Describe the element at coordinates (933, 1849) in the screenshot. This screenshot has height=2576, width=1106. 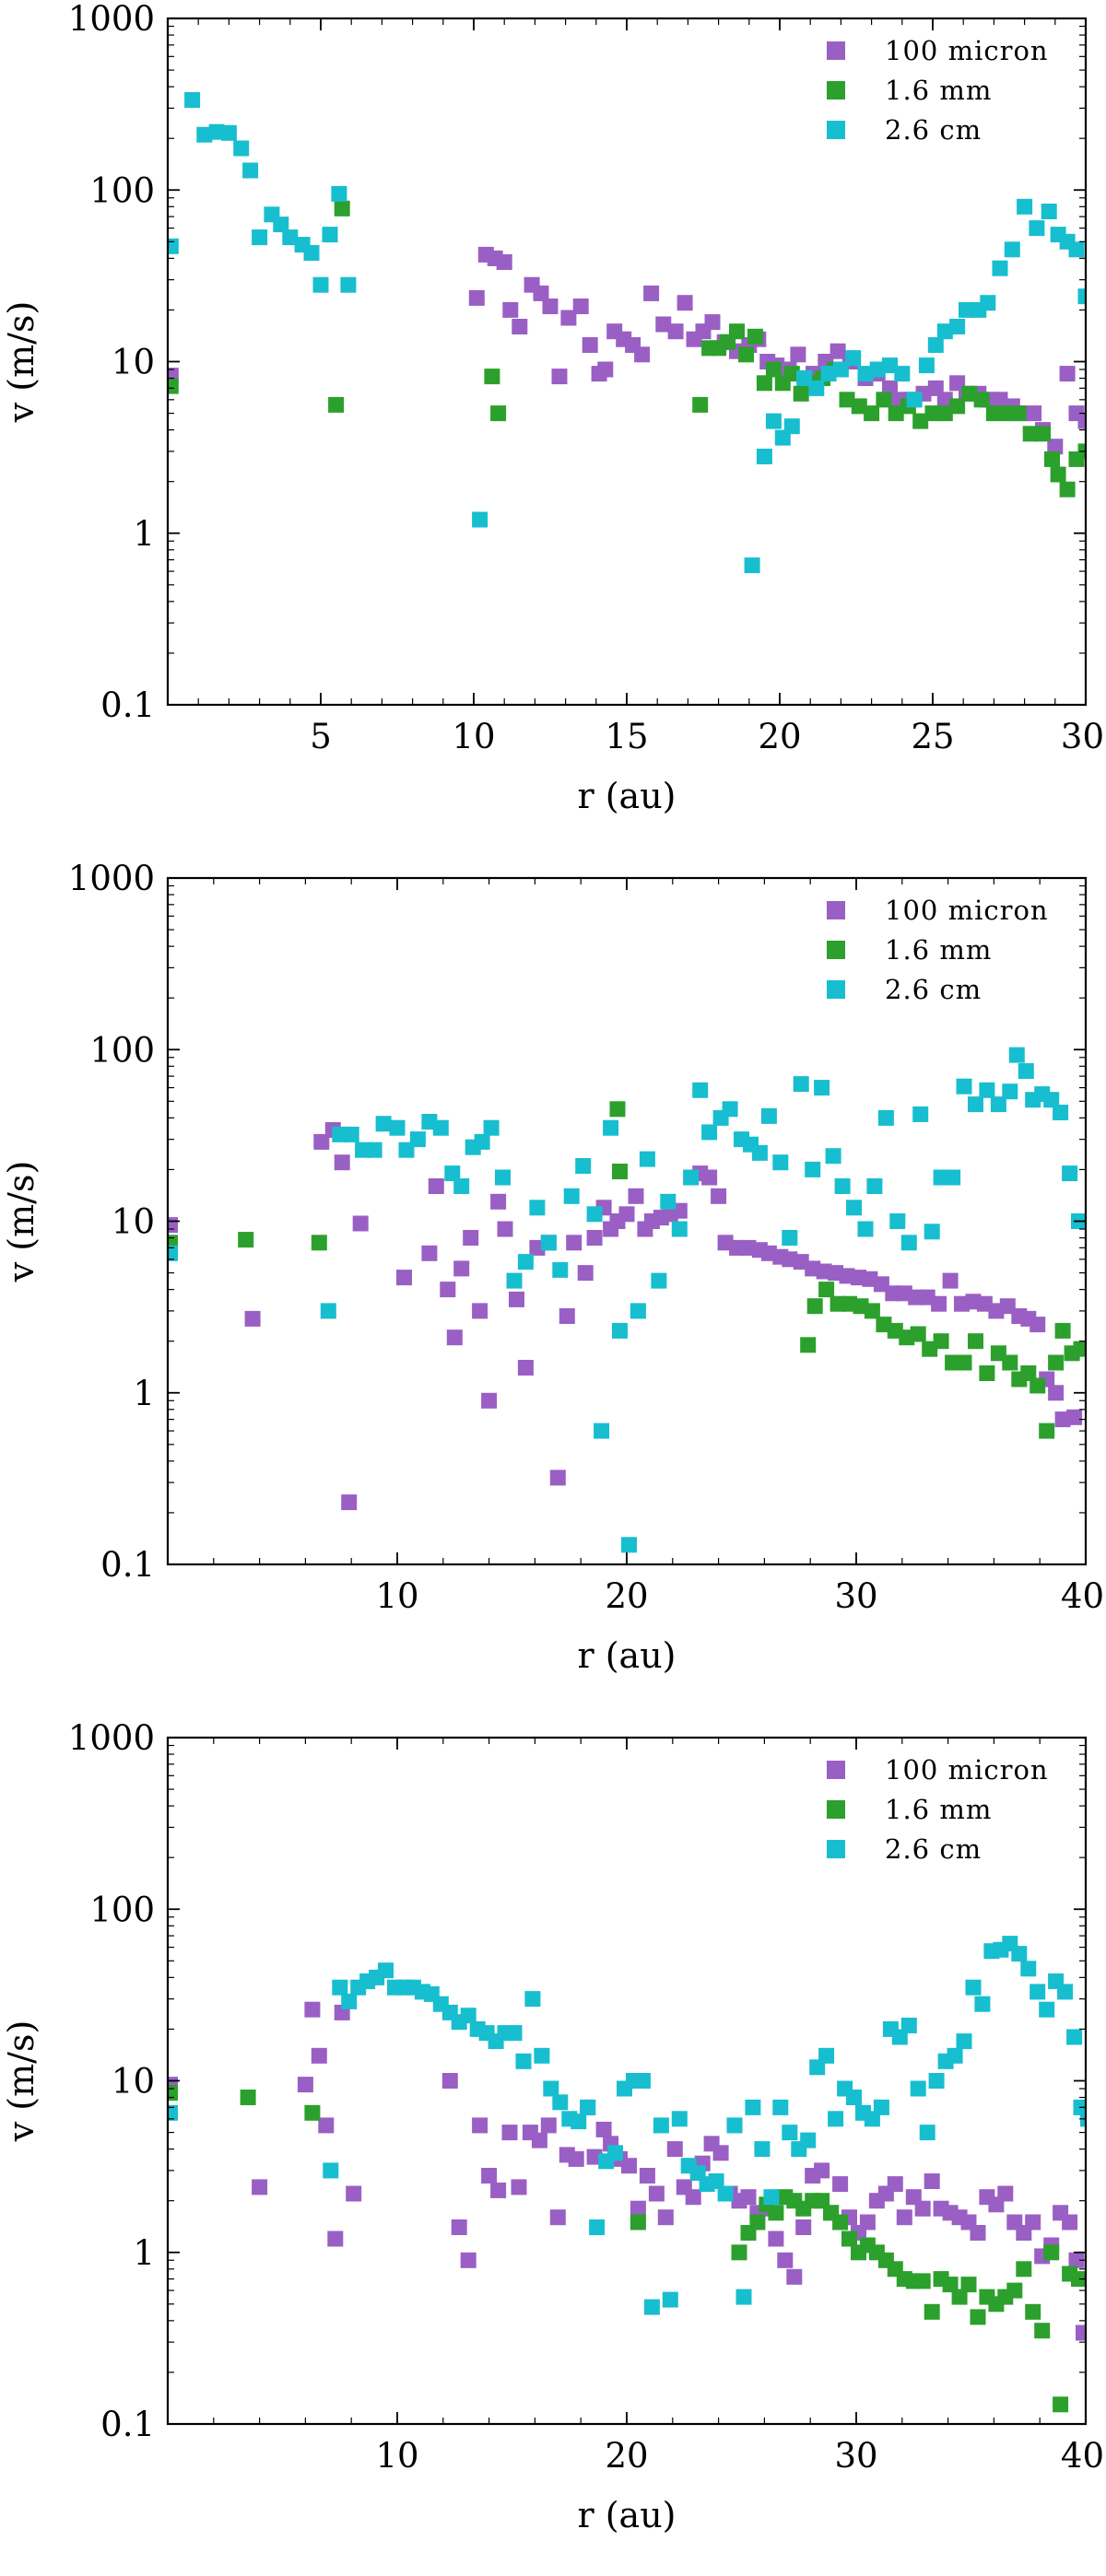
I see `legend-label: 2.6 cm` at that location.